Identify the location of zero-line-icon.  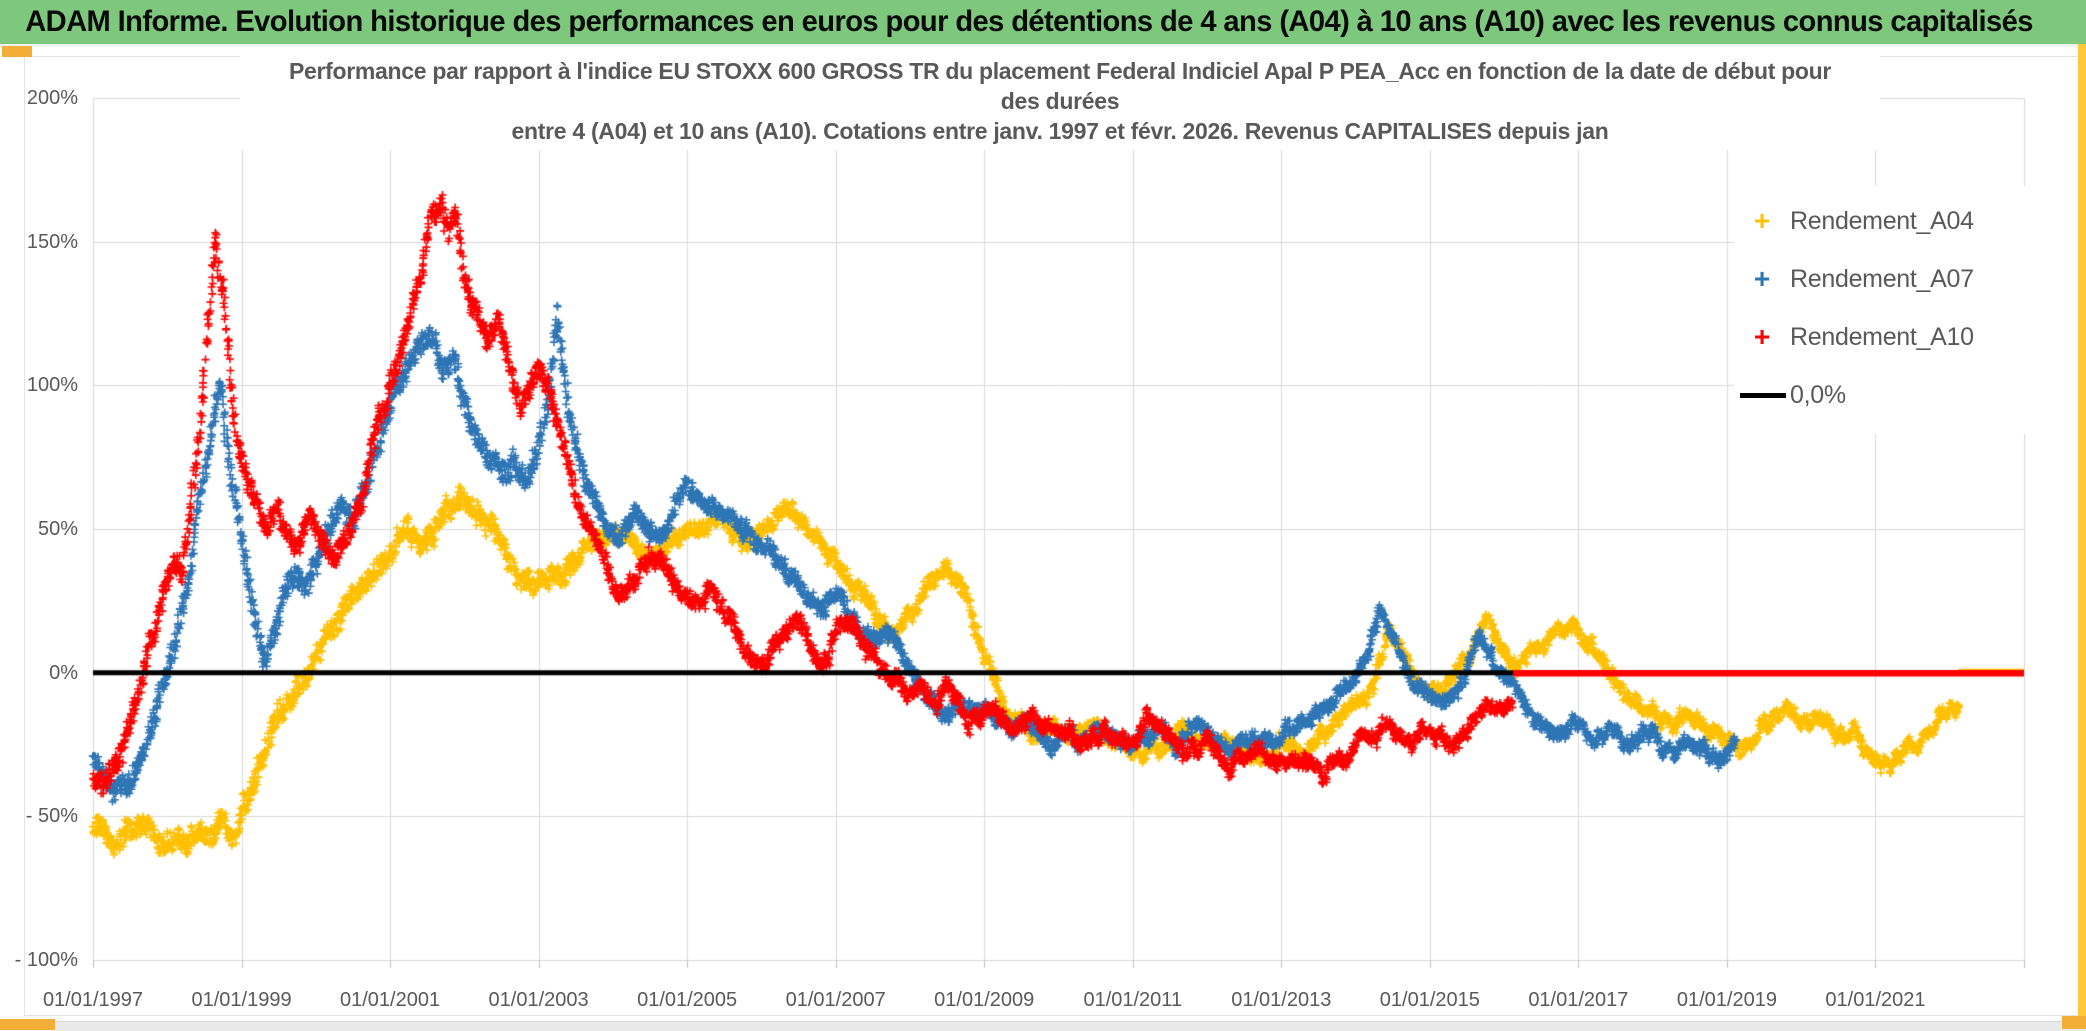
(1763, 395).